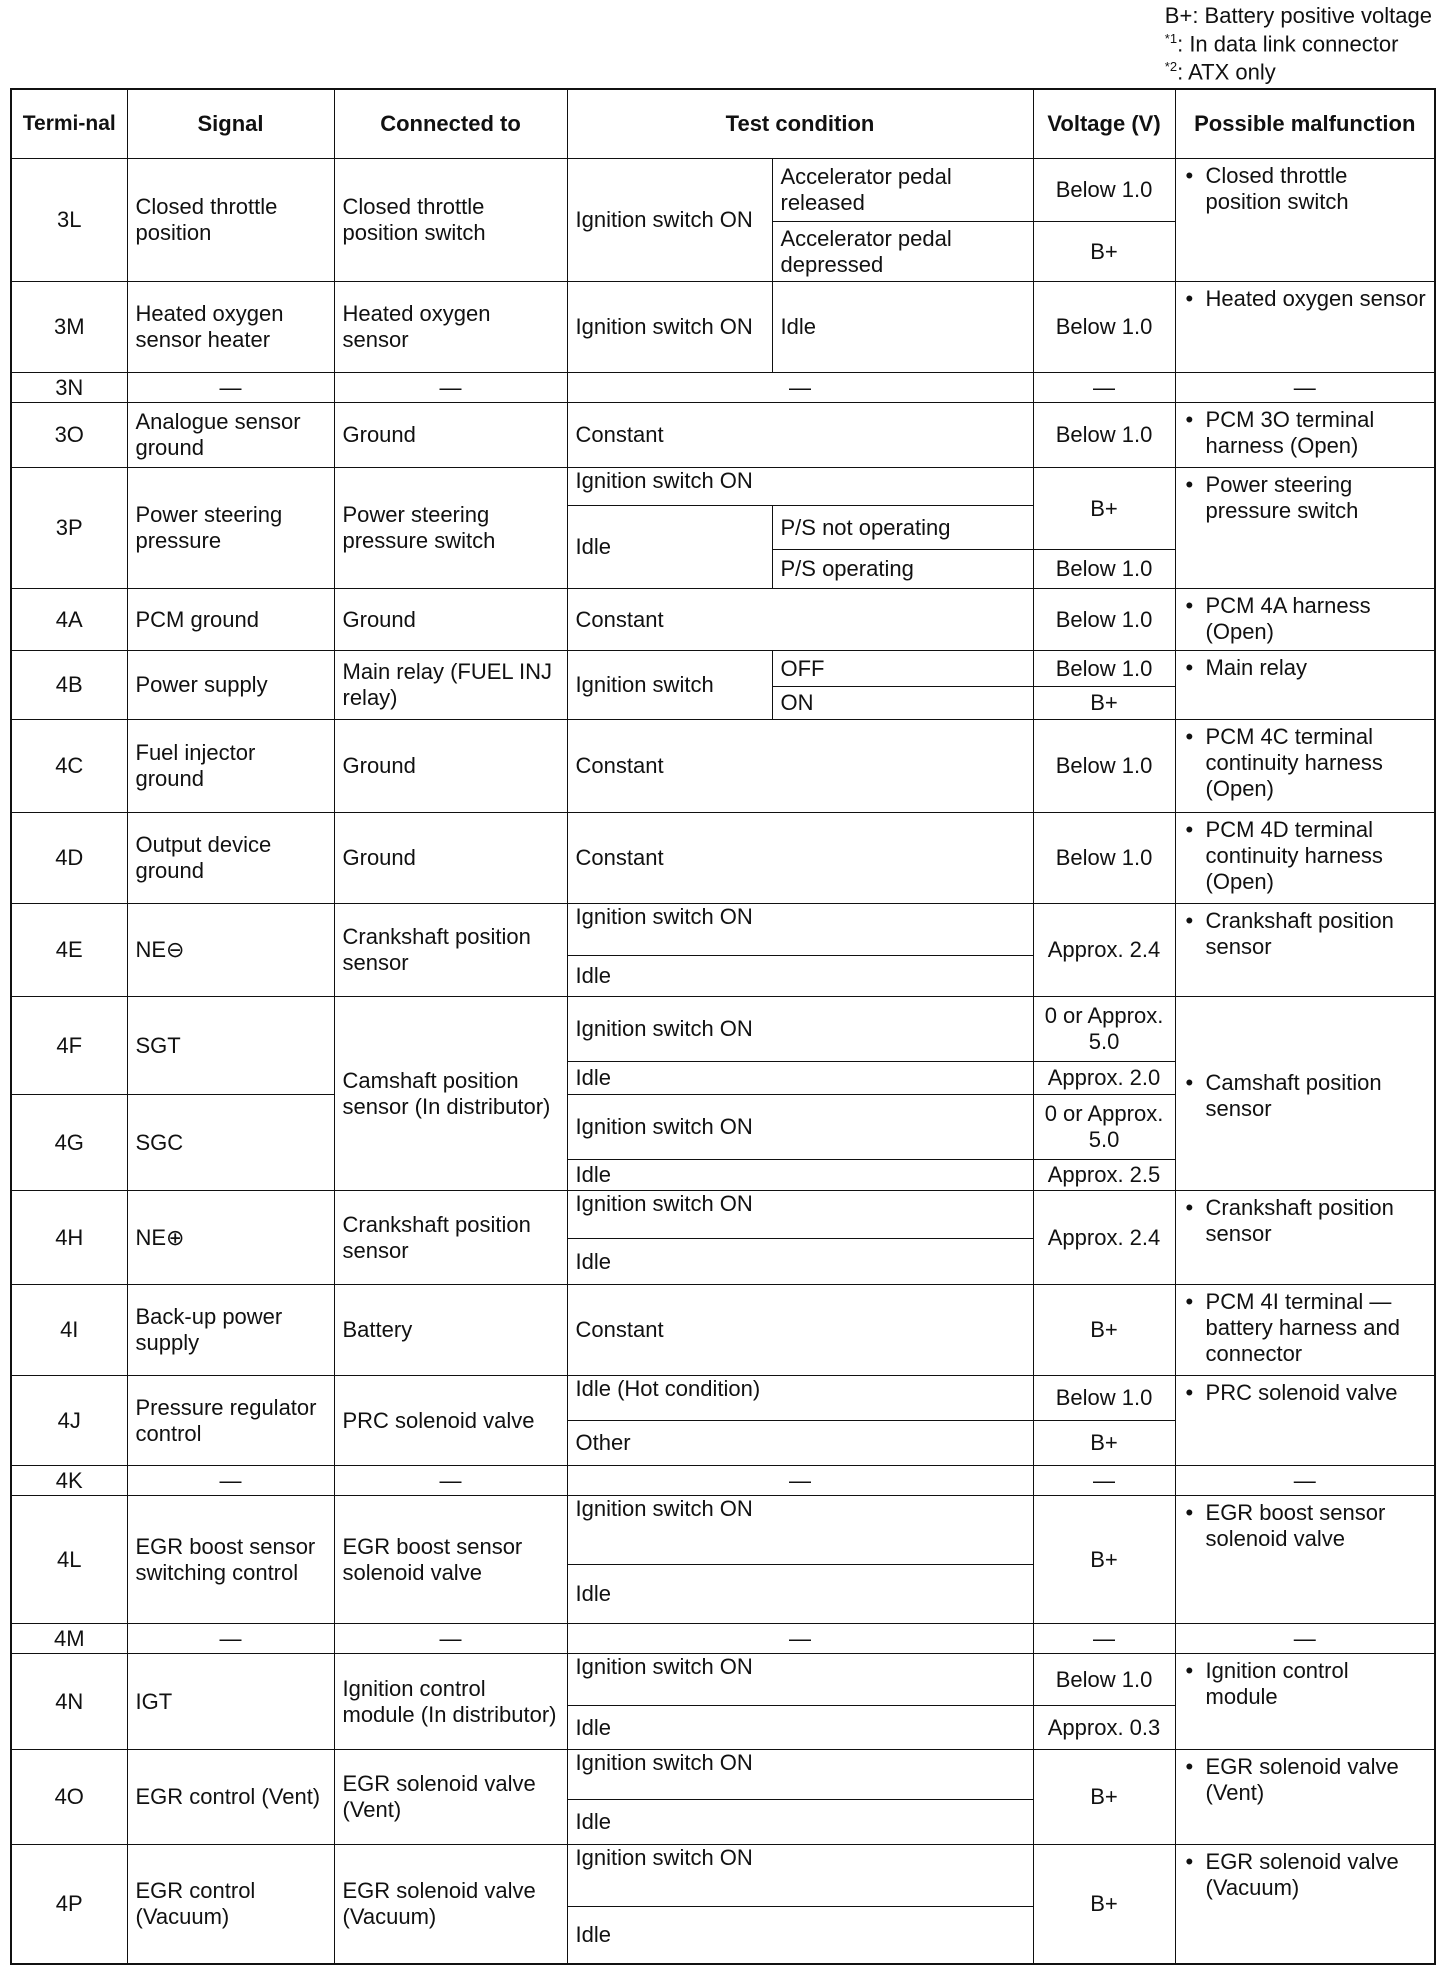 The image size is (1440, 1972). What do you see at coordinates (69, 1237) in the screenshot?
I see `terminal-cell: 4H` at bounding box center [69, 1237].